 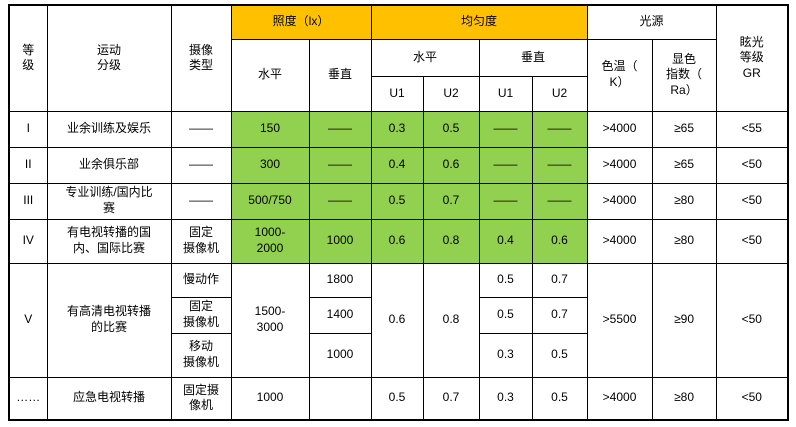 I want to click on r6-color-temp: >4000, so click(x=619, y=398).